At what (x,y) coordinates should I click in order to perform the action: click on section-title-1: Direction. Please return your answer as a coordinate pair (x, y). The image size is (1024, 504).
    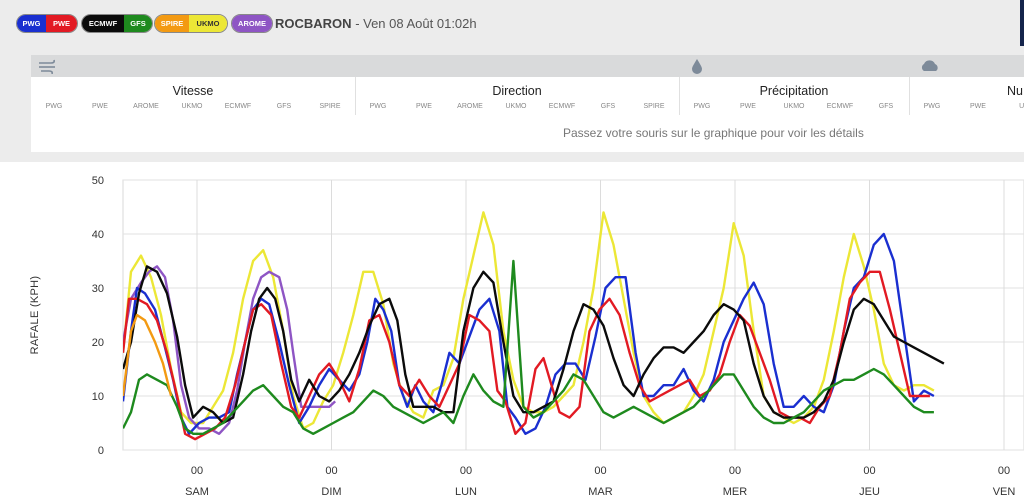
    Looking at the image, I should click on (517, 91).